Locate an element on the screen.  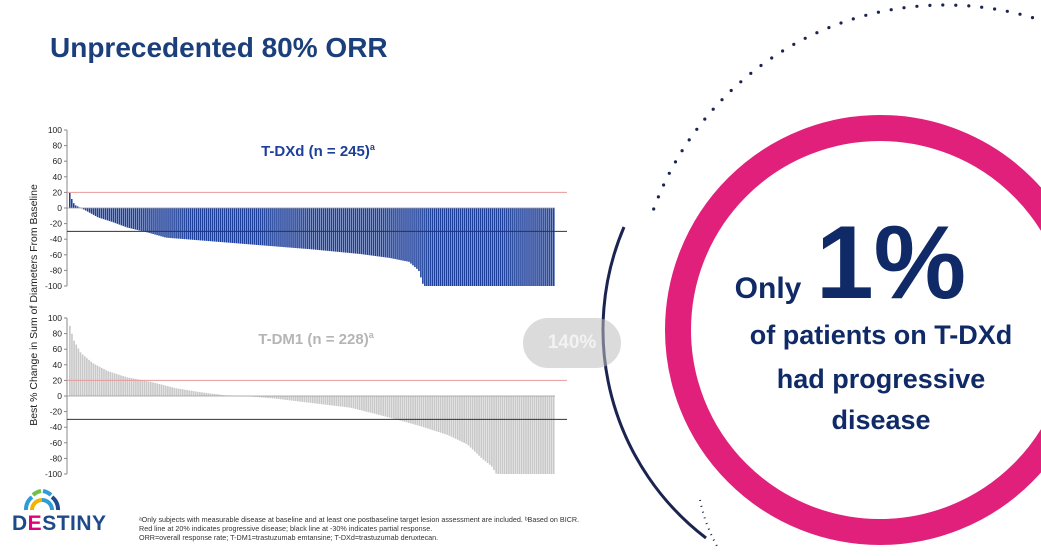
zoom-level-badge: 140% is located at coordinates (572, 343).